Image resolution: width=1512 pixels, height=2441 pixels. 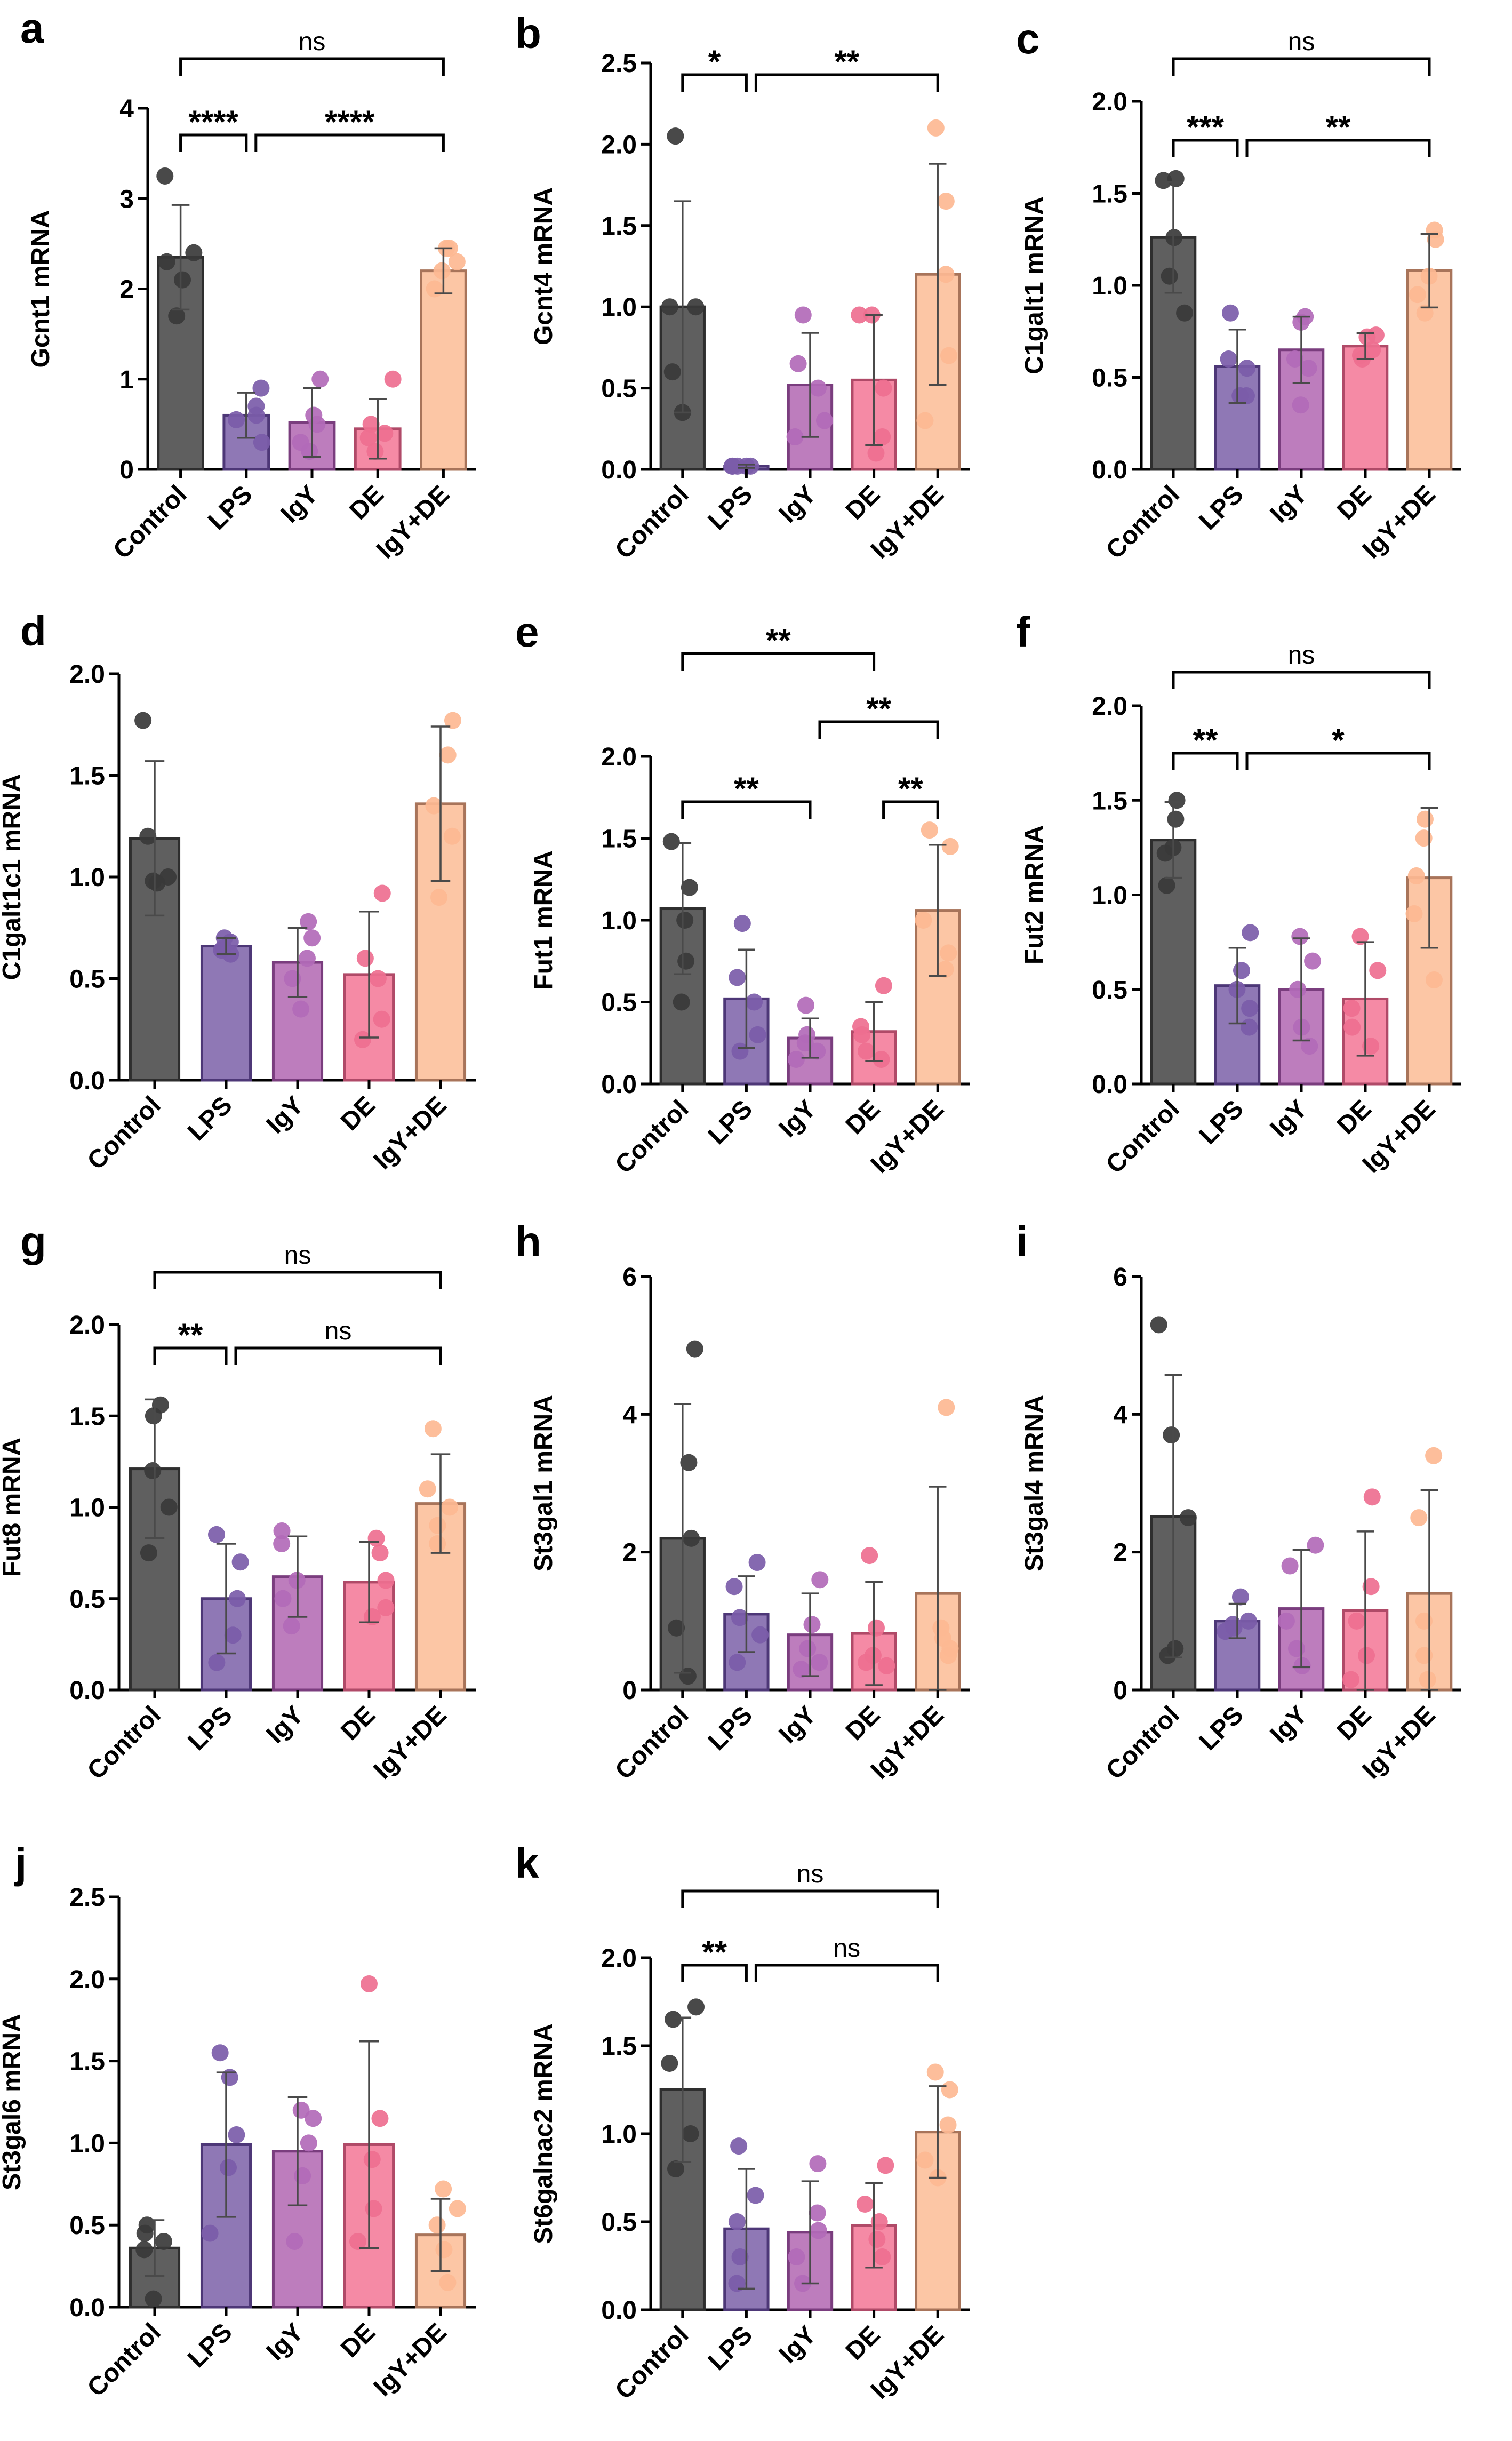 I want to click on significance-label: ****, so click(x=350, y=122).